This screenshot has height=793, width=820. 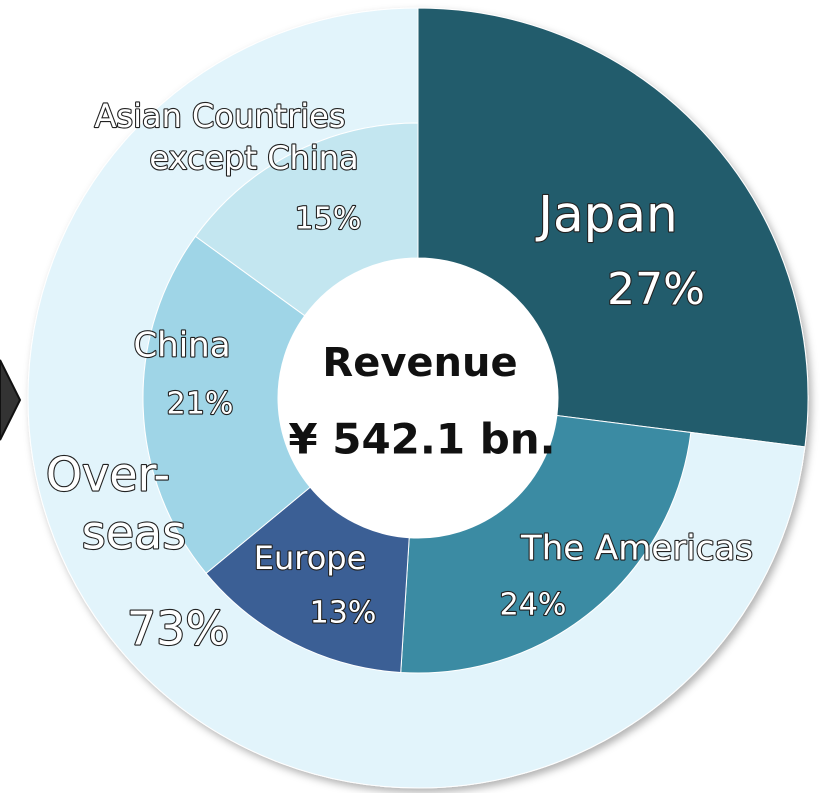 What do you see at coordinates (328, 219) in the screenshot?
I see `value-label: 15%` at bounding box center [328, 219].